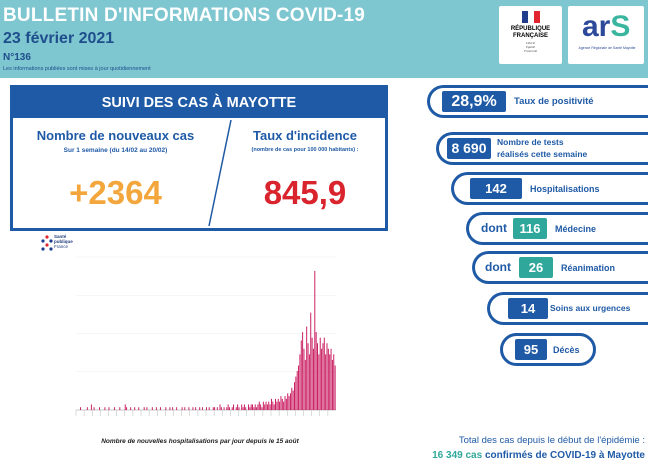 The image size is (648, 470). Describe the element at coordinates (588, 268) in the screenshot. I see `stat-label: Réanimation` at that location.